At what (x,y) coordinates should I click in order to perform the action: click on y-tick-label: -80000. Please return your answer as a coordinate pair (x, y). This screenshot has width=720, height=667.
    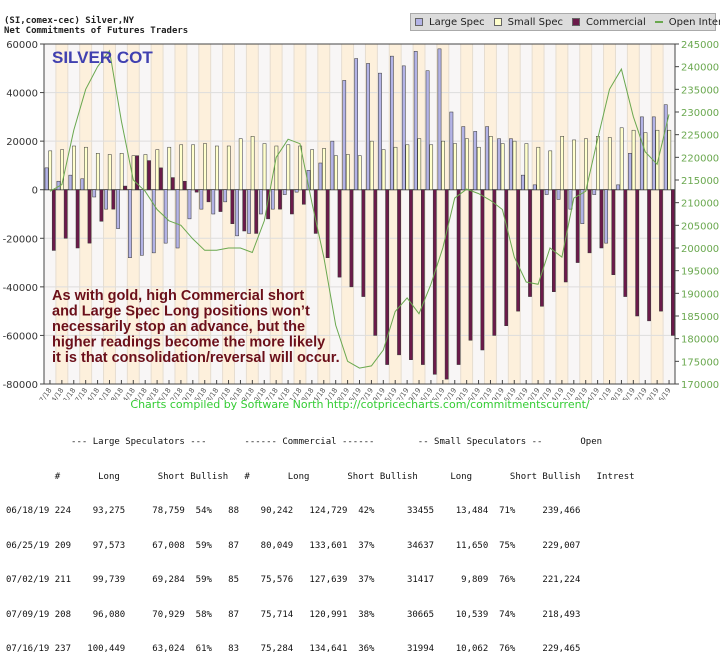
    Looking at the image, I should click on (20, 385).